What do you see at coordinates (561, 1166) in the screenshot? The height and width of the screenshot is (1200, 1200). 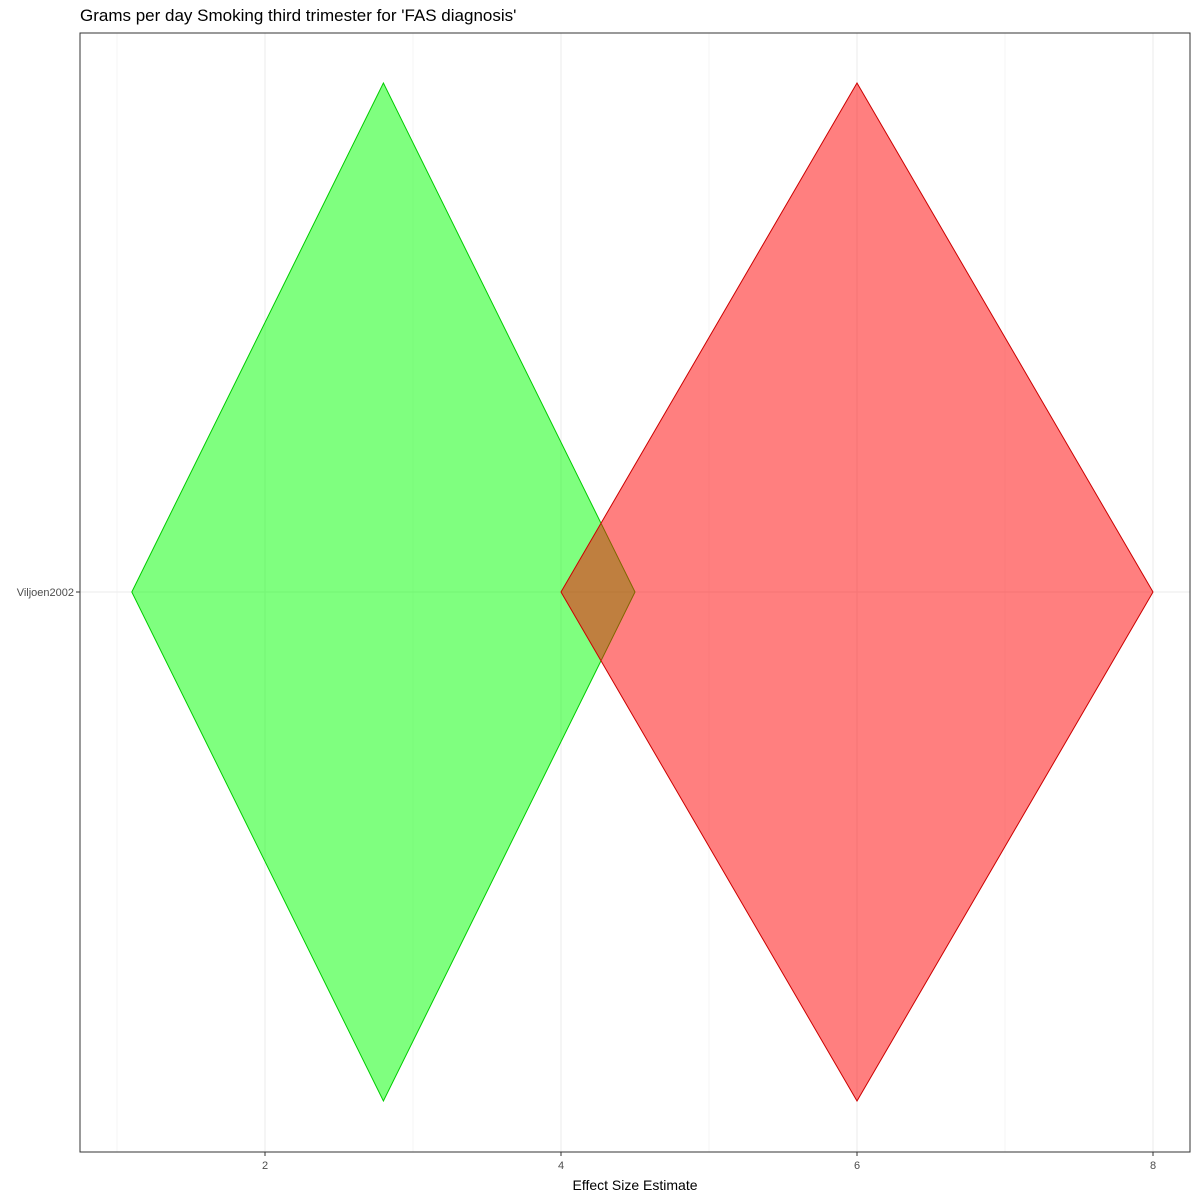 I see `x-tick-label: 4` at bounding box center [561, 1166].